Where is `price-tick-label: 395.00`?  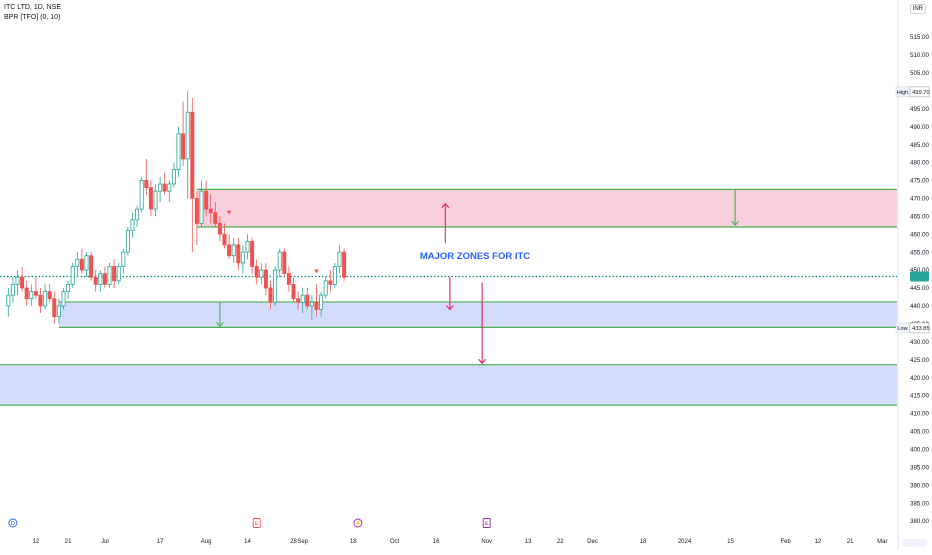
price-tick-label: 395.00 is located at coordinates (919, 467).